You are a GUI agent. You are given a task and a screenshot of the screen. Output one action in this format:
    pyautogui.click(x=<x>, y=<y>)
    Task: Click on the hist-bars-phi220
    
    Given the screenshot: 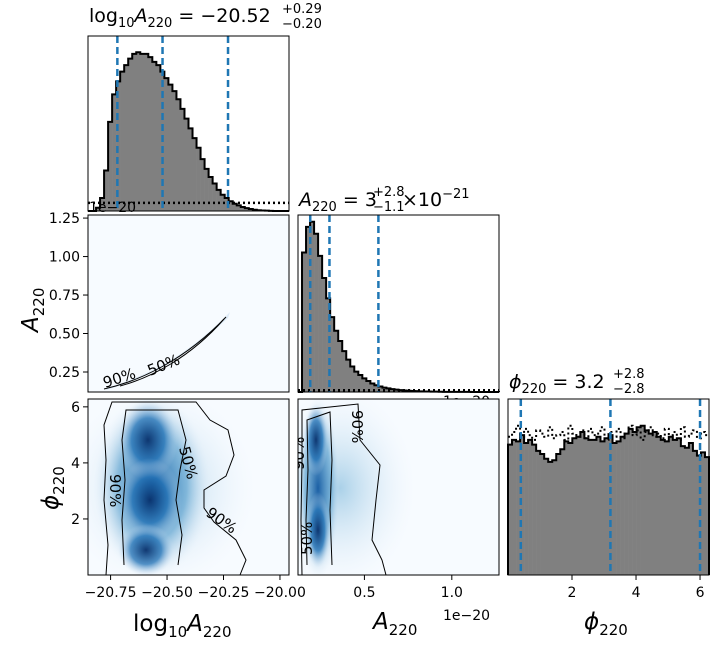 What is the action you would take?
    pyautogui.click(x=608, y=499)
    